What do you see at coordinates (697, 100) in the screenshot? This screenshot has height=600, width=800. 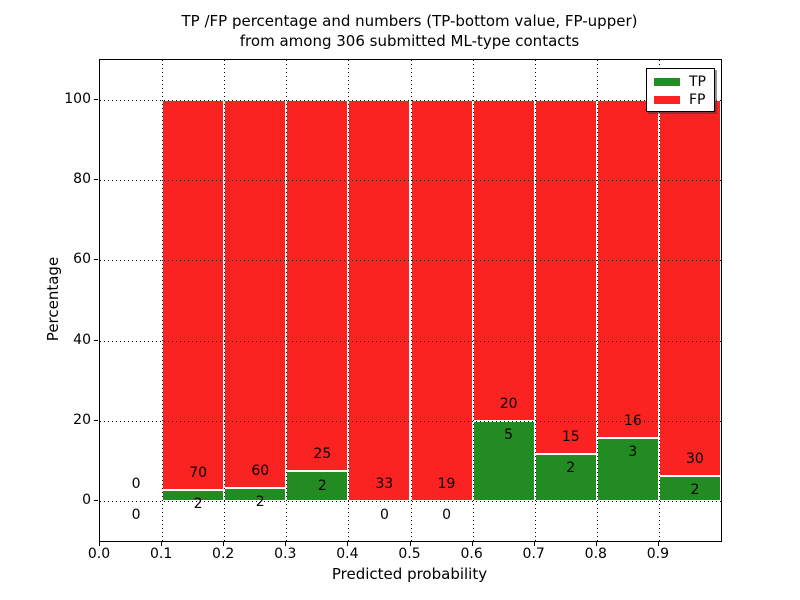 I see `legend-label-fp: FP` at bounding box center [697, 100].